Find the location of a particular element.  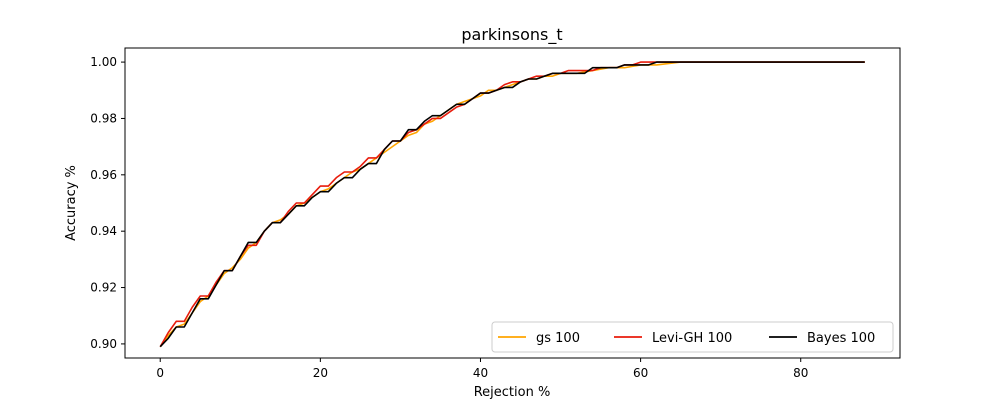

x-tick-label: 0 is located at coordinates (160, 373).